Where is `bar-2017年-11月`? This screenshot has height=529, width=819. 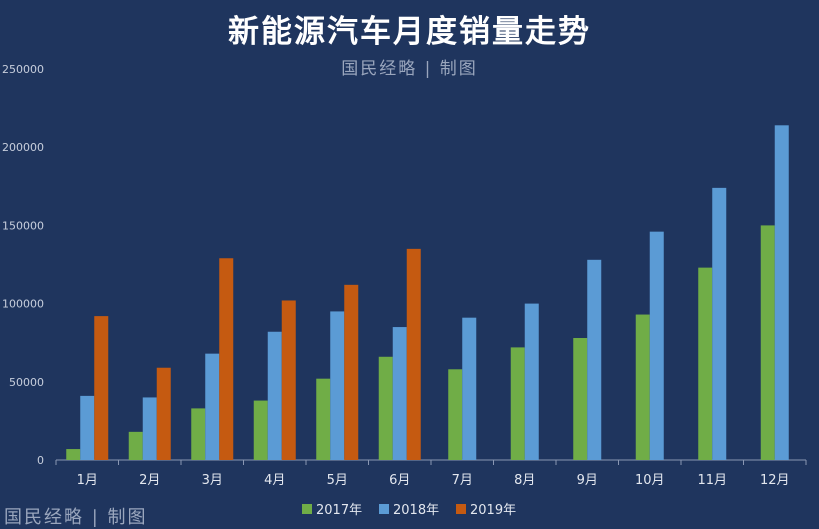
bar-2017年-11月 is located at coordinates (705, 363).